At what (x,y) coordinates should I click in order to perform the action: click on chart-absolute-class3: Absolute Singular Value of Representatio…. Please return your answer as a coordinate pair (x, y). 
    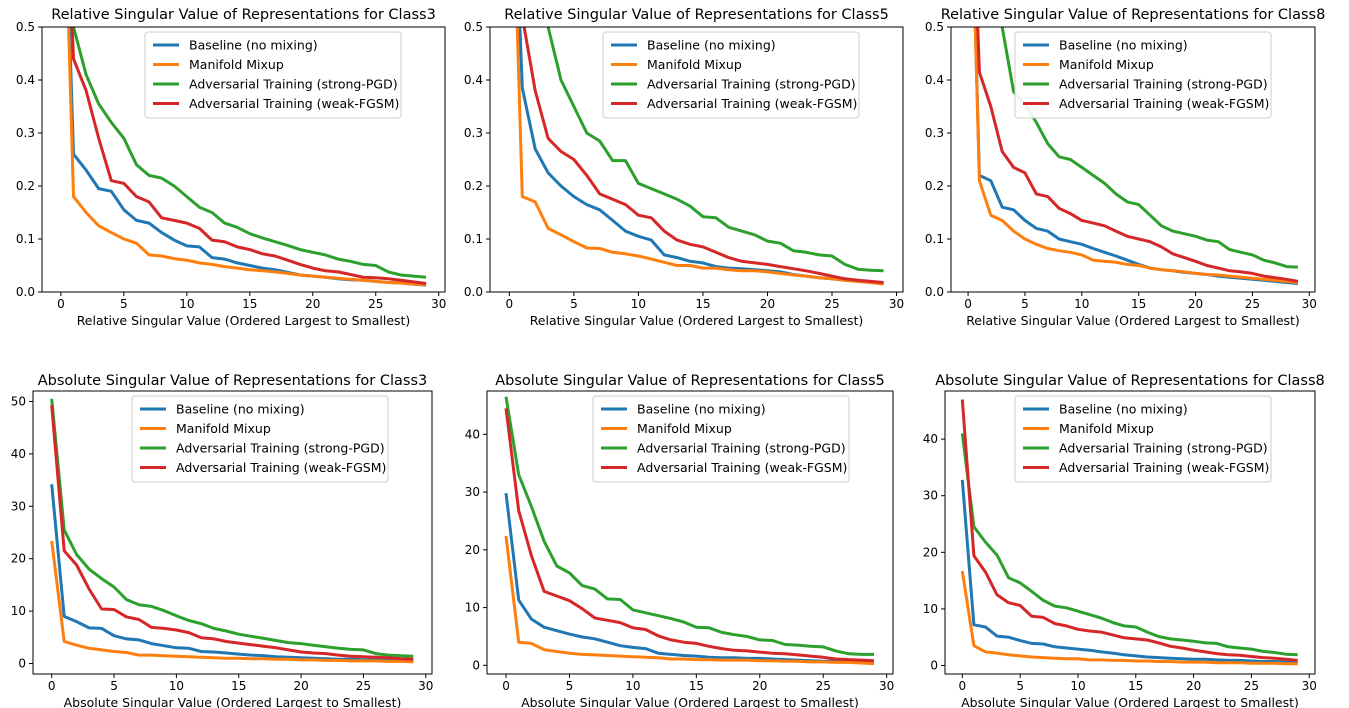
    Looking at the image, I should click on (222, 540).